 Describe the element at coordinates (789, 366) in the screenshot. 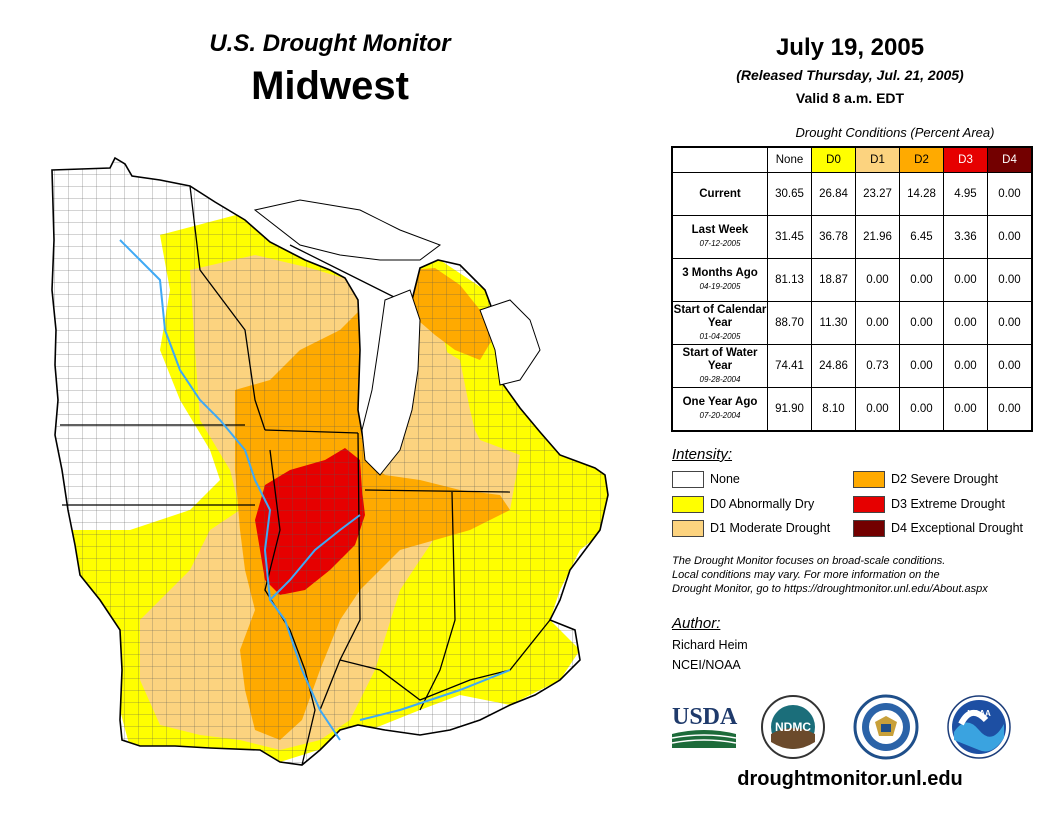

I see `cell: 74.41` at that location.